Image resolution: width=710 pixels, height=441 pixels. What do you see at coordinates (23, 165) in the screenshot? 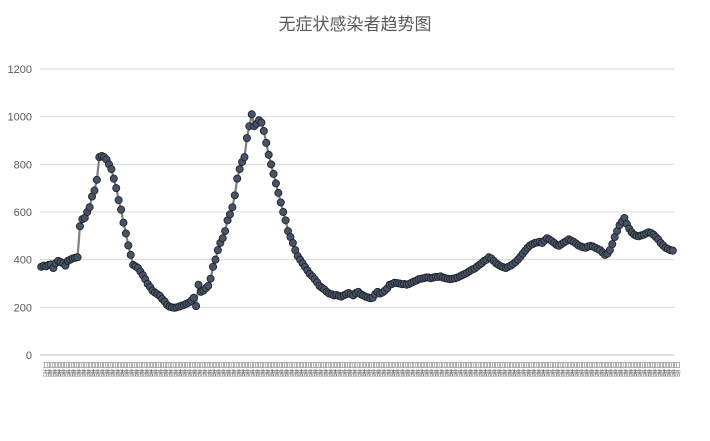
I see `y-tick-label: 800` at bounding box center [23, 165].